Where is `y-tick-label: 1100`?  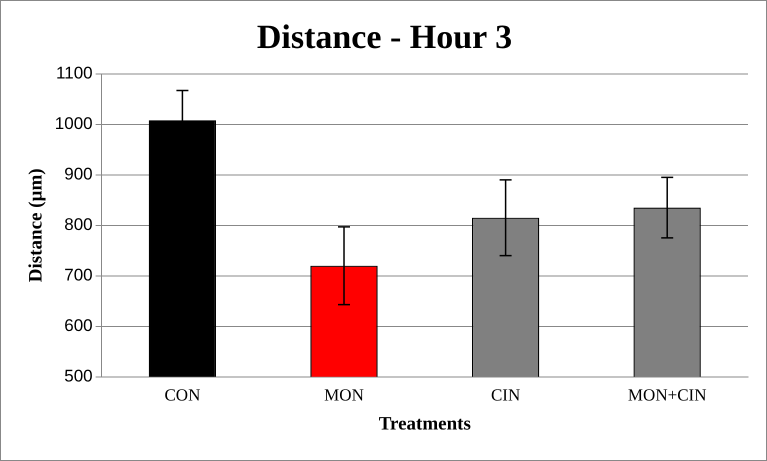 y-tick-label: 1100 is located at coordinates (74, 72).